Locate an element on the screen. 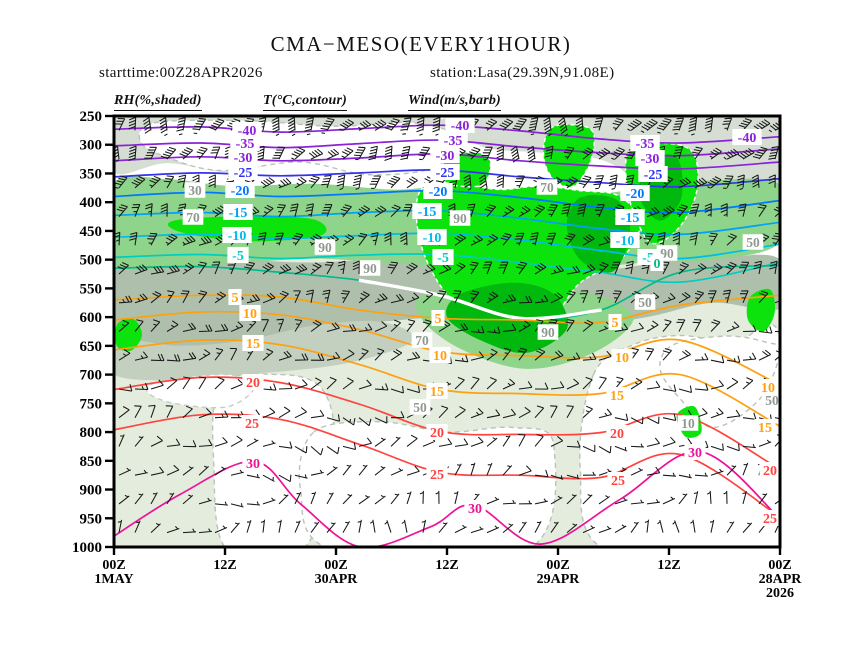  y-tick-label: 300 is located at coordinates (91, 146).